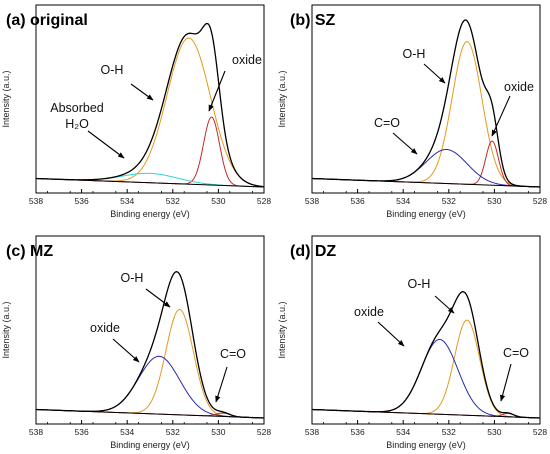 The width and height of the screenshot is (550, 454). Describe the element at coordinates (313, 20) in the screenshot. I see `panel-title: (b) SZ` at that location.